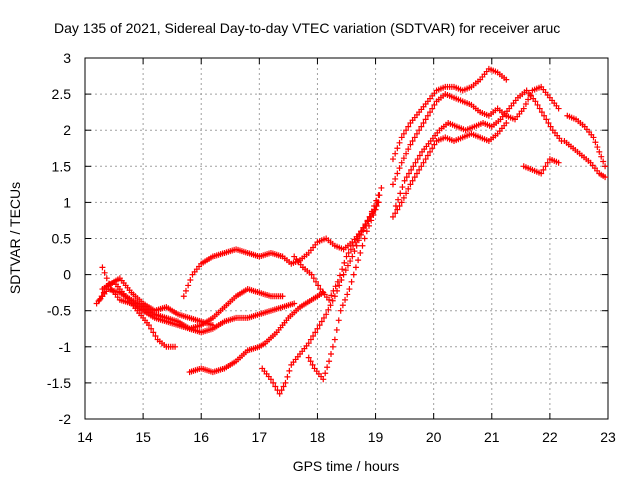 The height and width of the screenshot is (480, 640). What do you see at coordinates (318, 437) in the screenshot?
I see `x-tick-label: 18` at bounding box center [318, 437].